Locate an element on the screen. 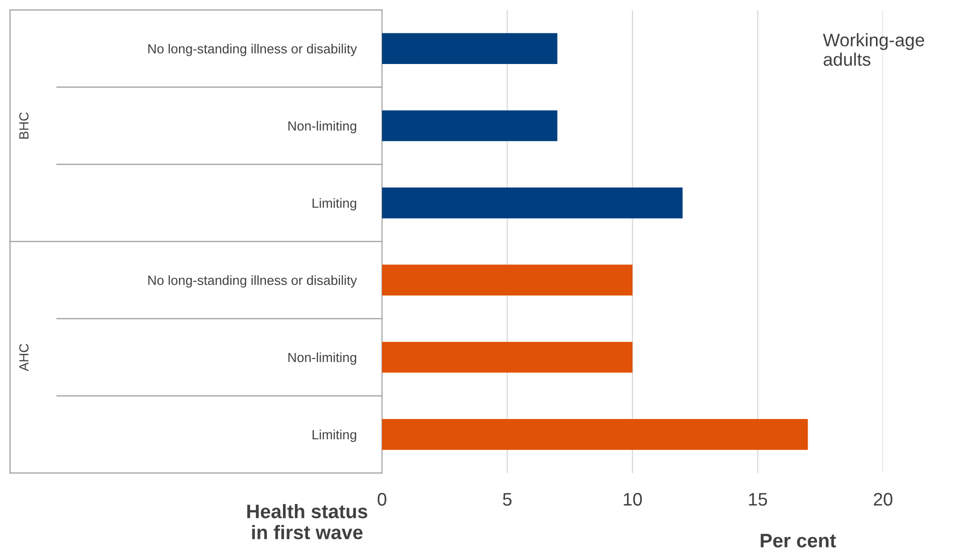 The height and width of the screenshot is (557, 961). y-axis-title: Health status in first wave is located at coordinates (307, 522).